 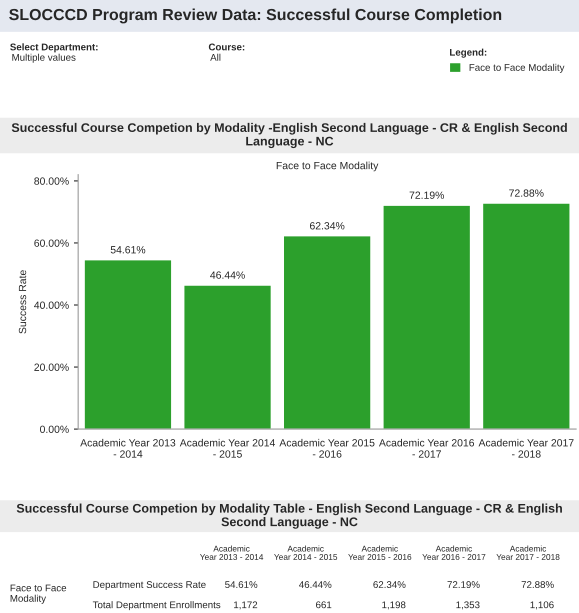 What do you see at coordinates (289, 516) in the screenshot?
I see `text: Successful Course Competion by Modality Table - English Second Language - CR & English Second Language - NC` at bounding box center [289, 516].